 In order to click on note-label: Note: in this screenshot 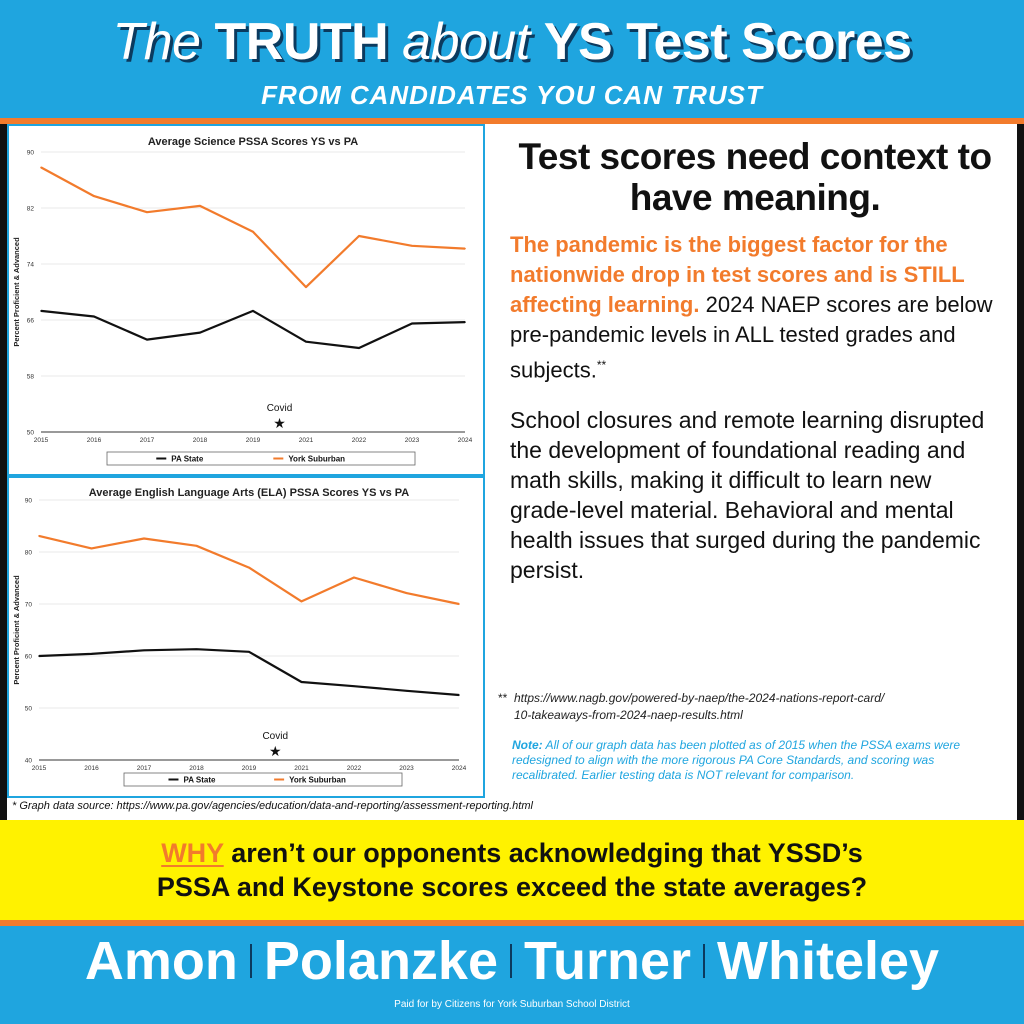, I will do `click(527, 745)`.